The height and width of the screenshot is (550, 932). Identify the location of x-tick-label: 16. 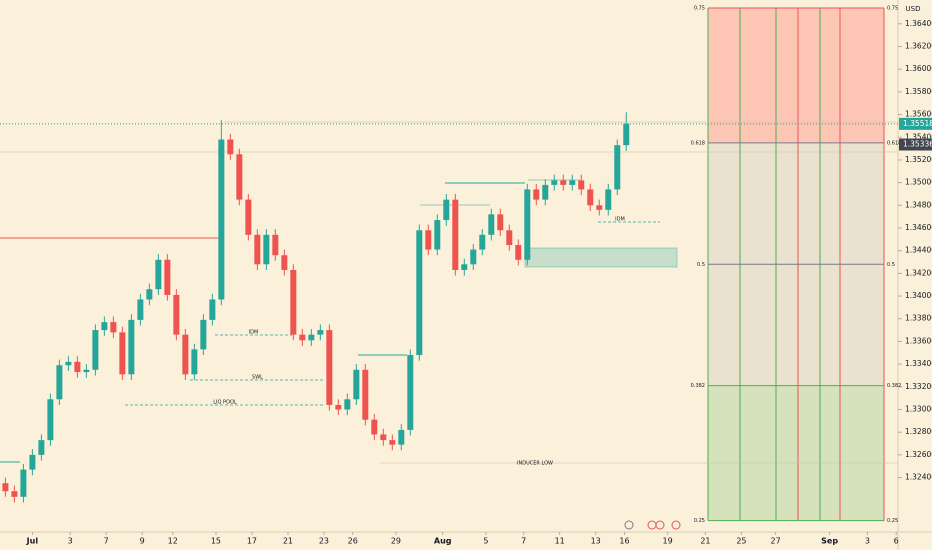
(624, 541).